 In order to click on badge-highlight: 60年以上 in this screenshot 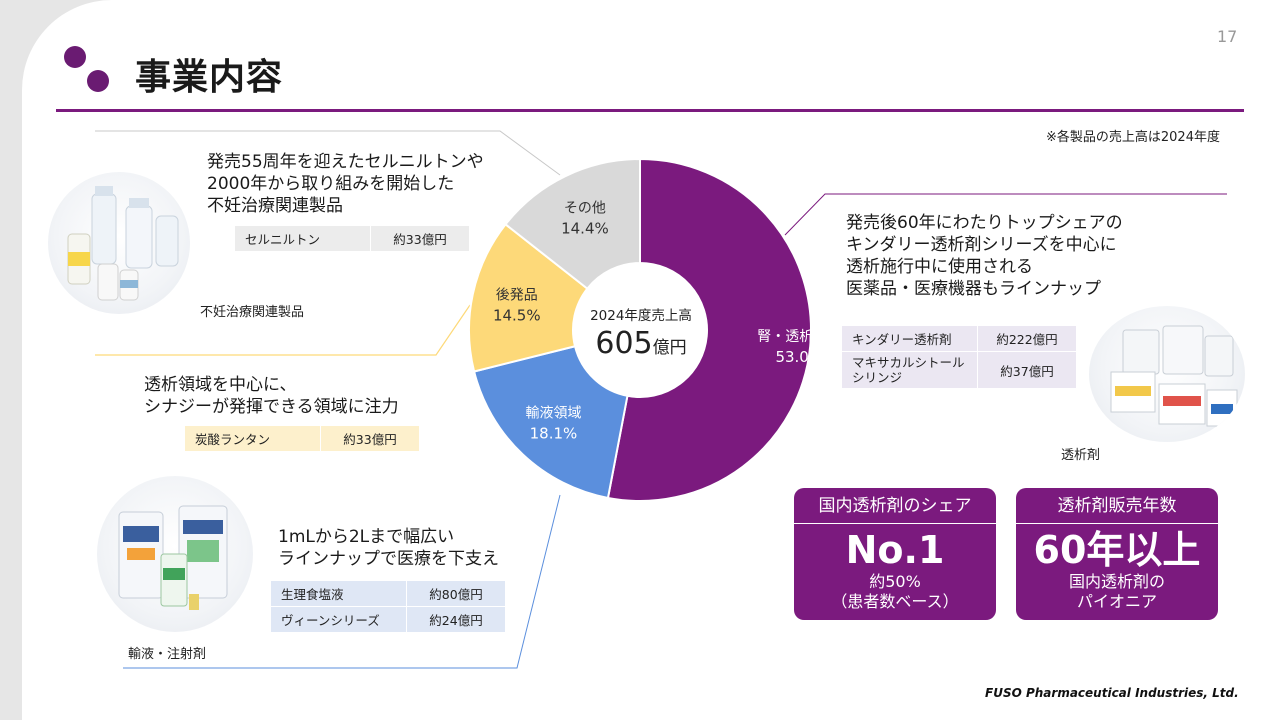, I will do `click(1117, 550)`.